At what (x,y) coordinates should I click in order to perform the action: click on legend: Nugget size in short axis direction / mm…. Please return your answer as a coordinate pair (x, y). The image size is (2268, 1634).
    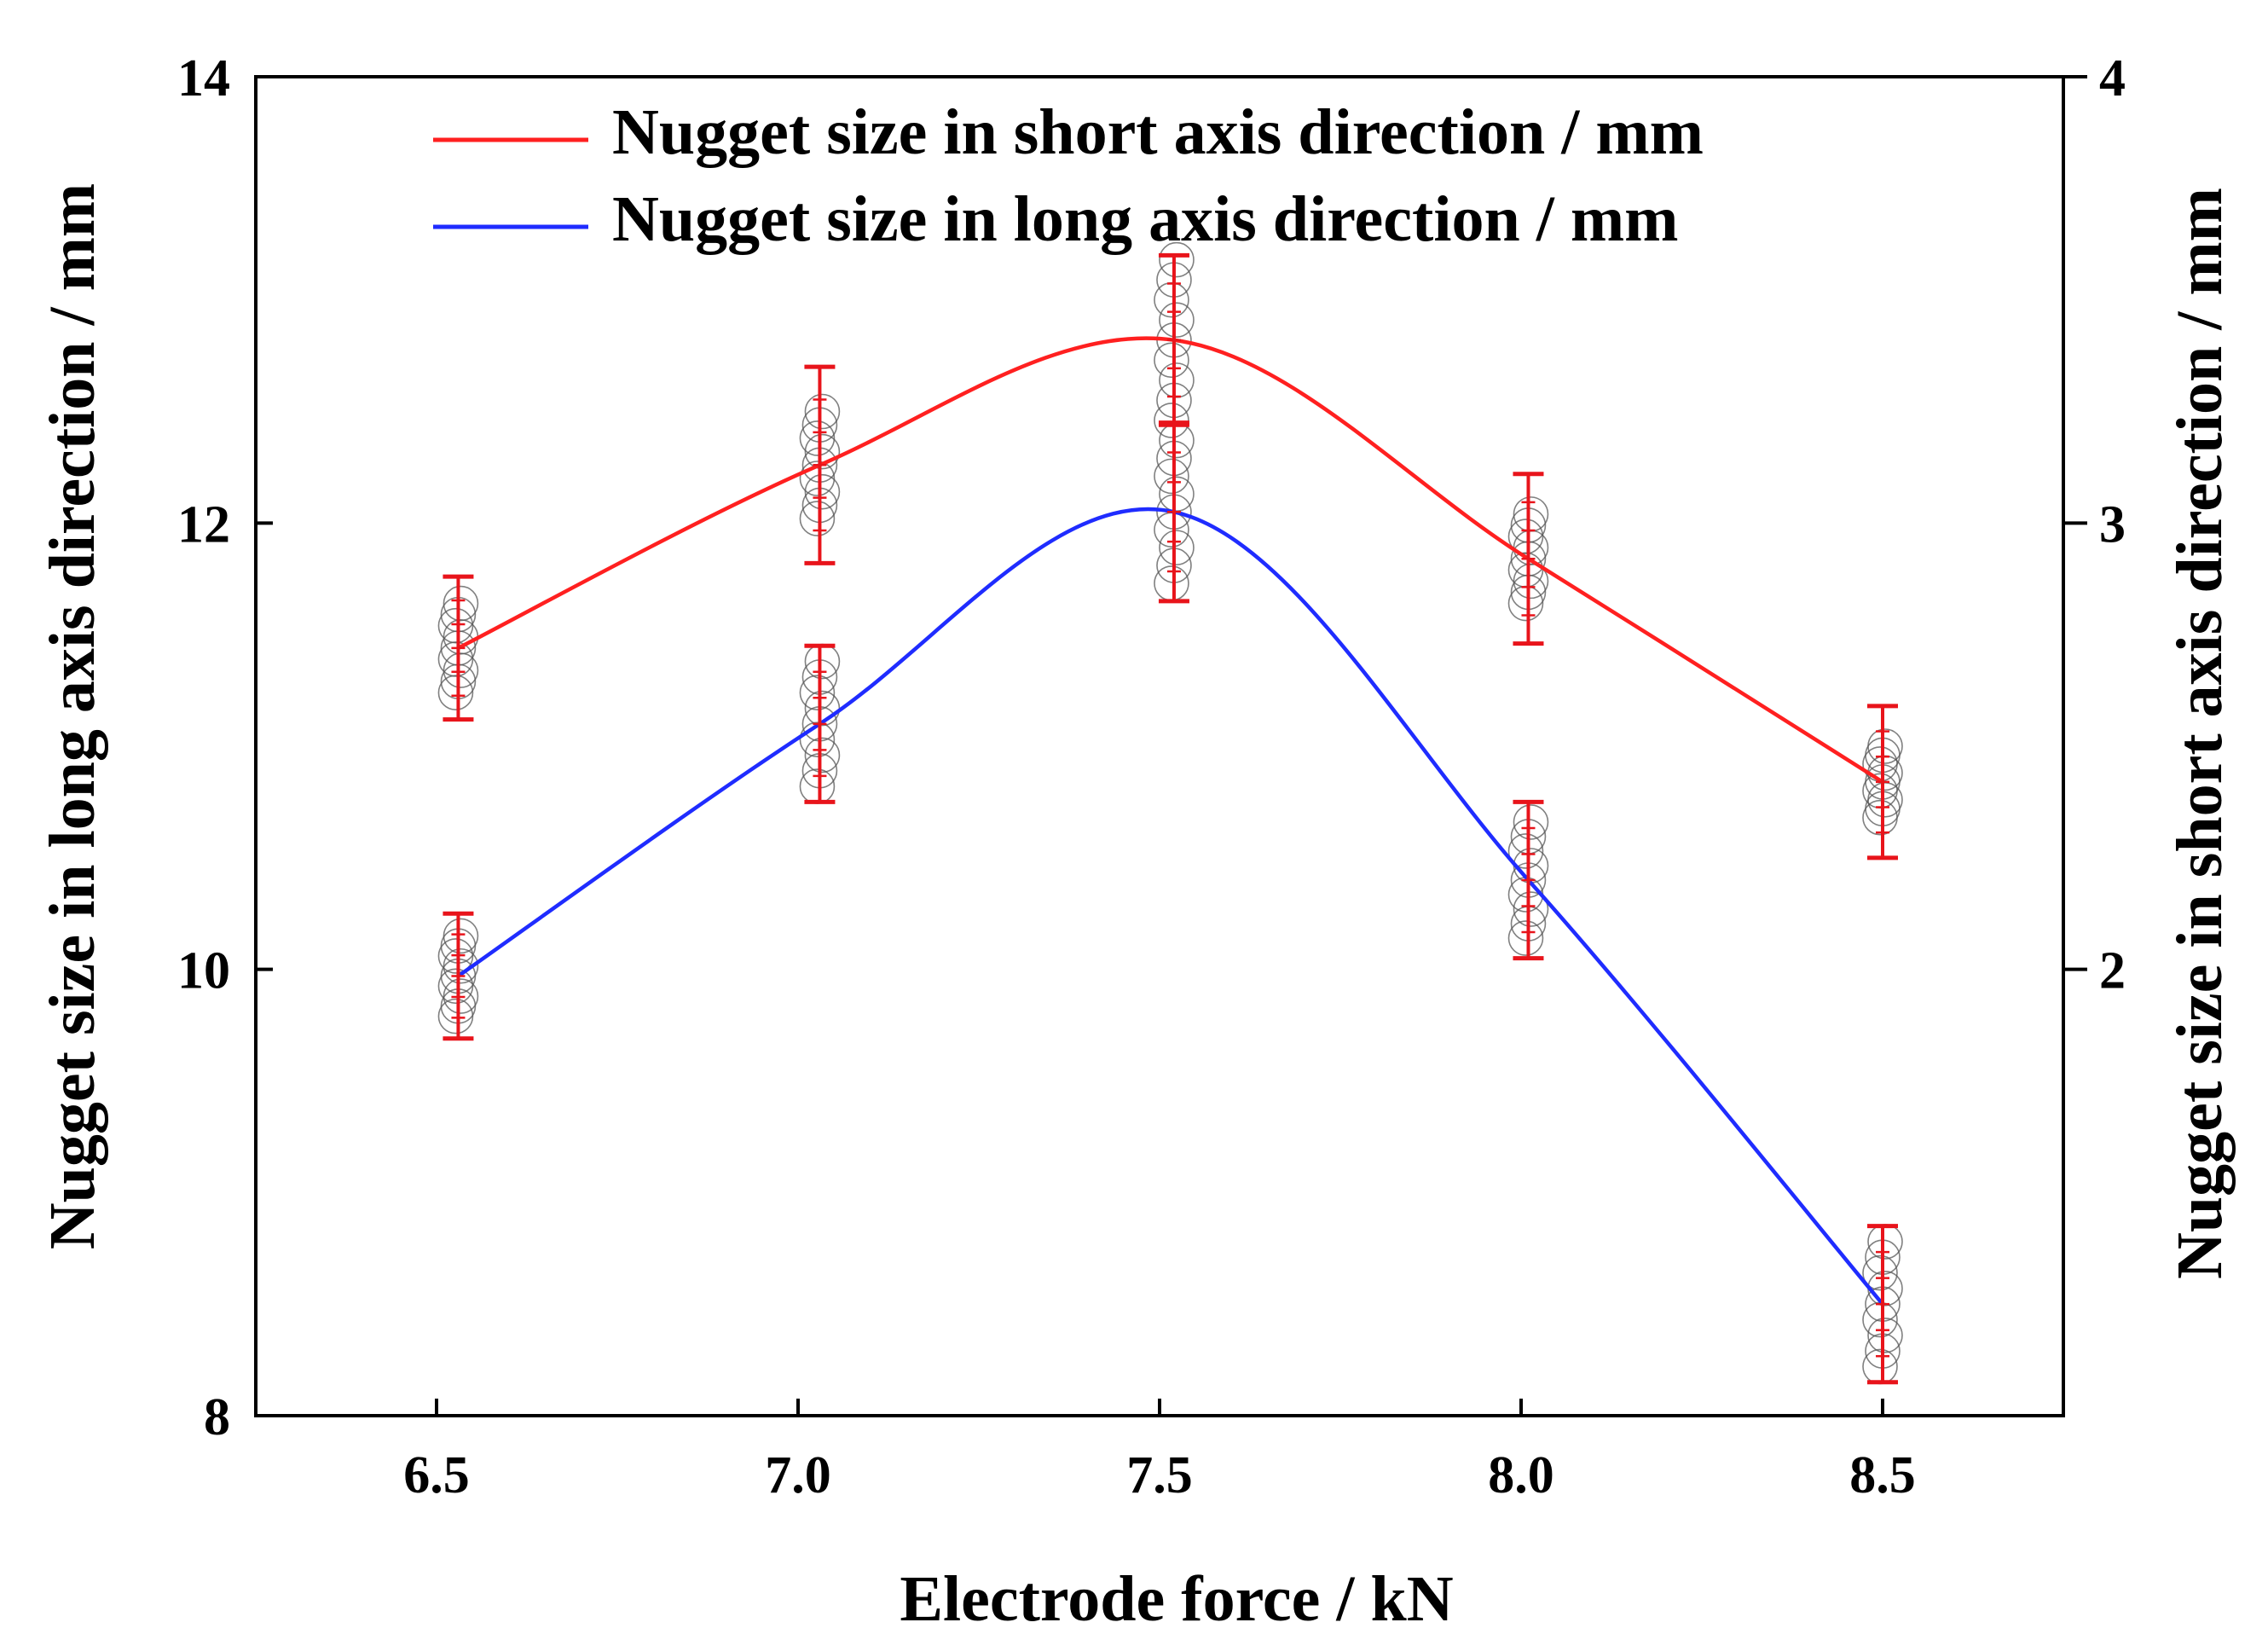
    Looking at the image, I should click on (1069, 175).